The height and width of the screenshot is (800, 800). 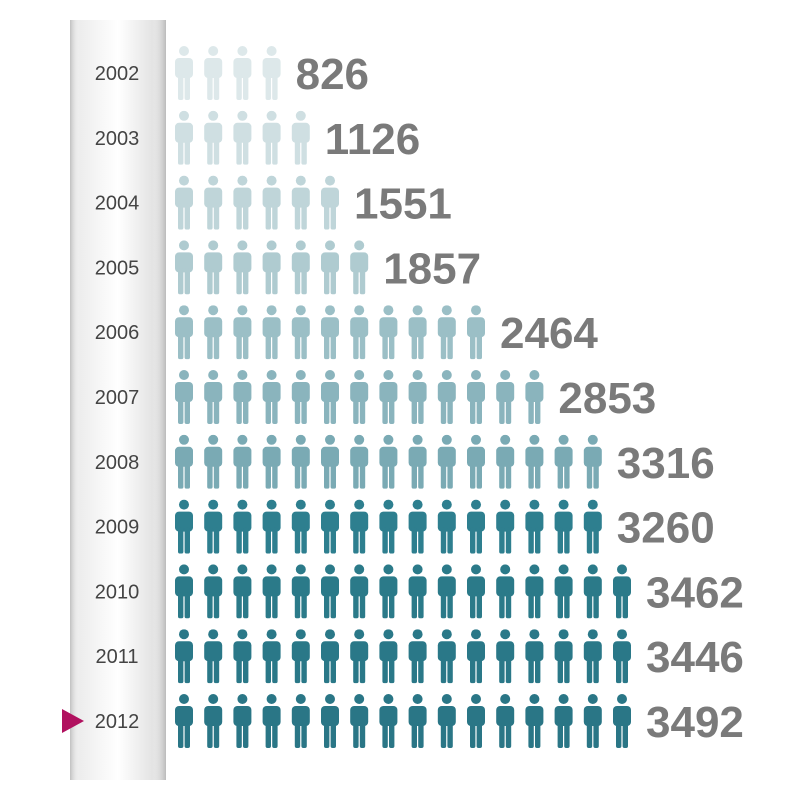 What do you see at coordinates (117, 139) in the screenshot?
I see `category-label: 2003` at bounding box center [117, 139].